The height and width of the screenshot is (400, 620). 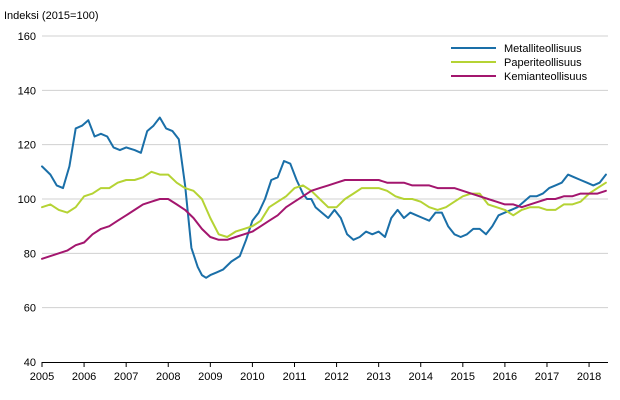 What do you see at coordinates (543, 63) in the screenshot?
I see `legend-label-paperiteollisuus: Paperiteollisuus` at bounding box center [543, 63].